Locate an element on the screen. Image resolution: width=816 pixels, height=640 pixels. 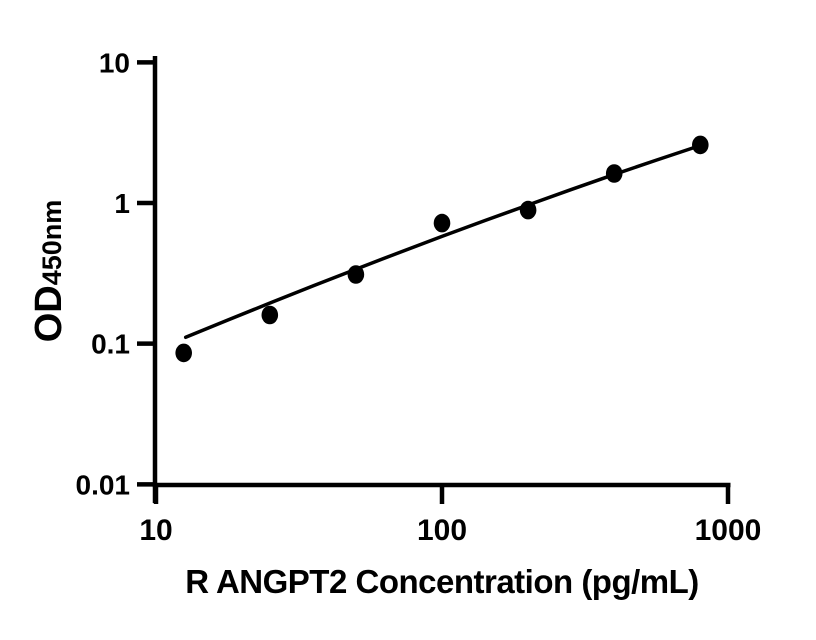
x-tick-label-10: 10 is located at coordinates (155, 530).